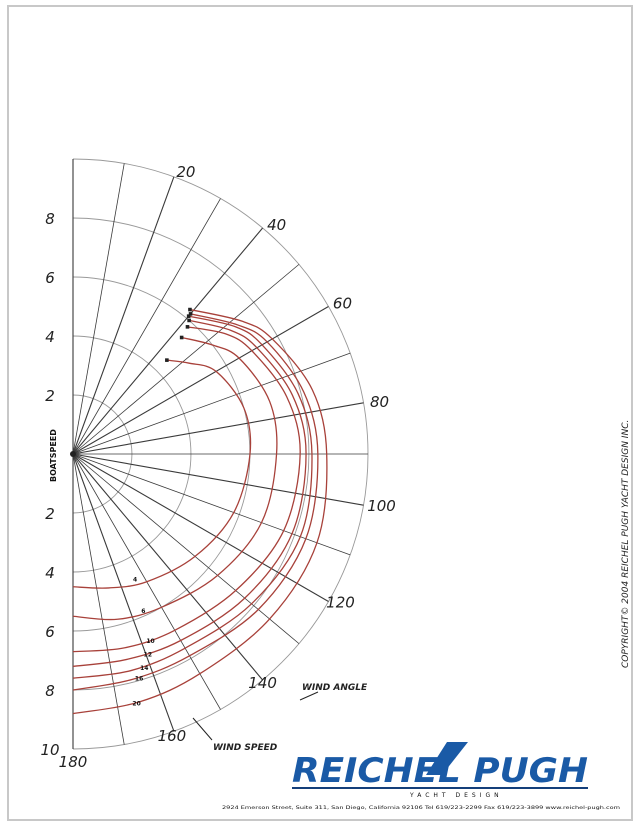 The image size is (642, 831). Describe the element at coordinates (245, 748) in the screenshot. I see `wind-speed-label: WIND SPEED` at that location.